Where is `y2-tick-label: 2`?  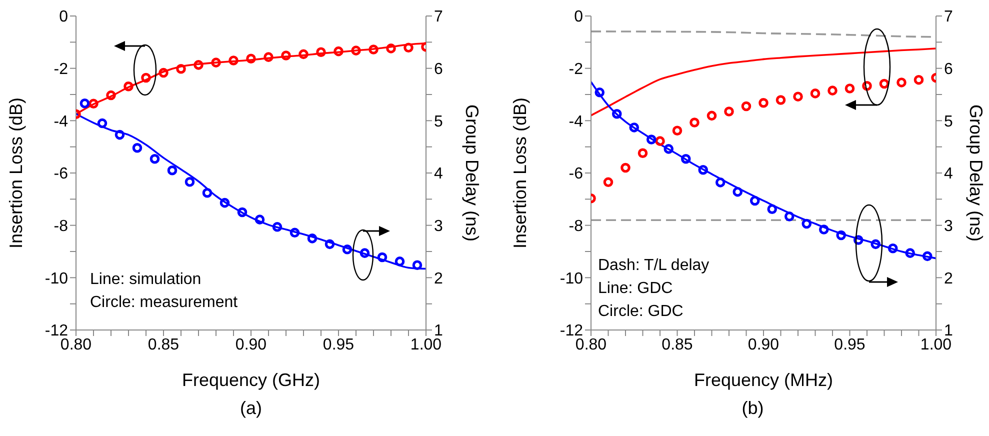
y2-tick-label: 2 is located at coordinates (438, 279).